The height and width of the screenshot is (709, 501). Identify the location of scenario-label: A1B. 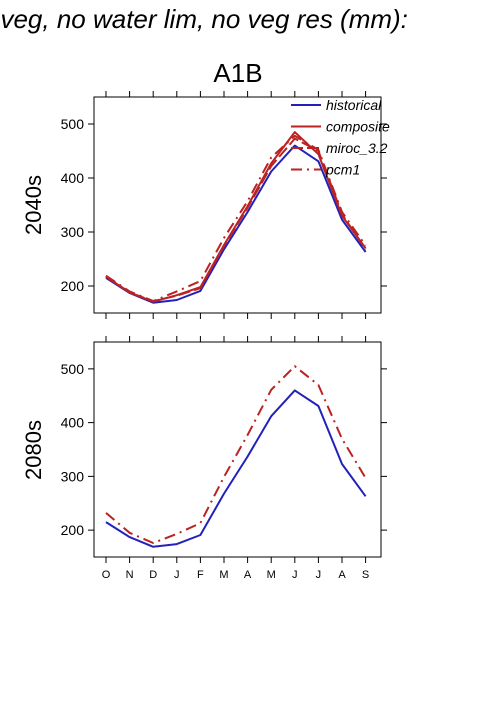
(238, 73).